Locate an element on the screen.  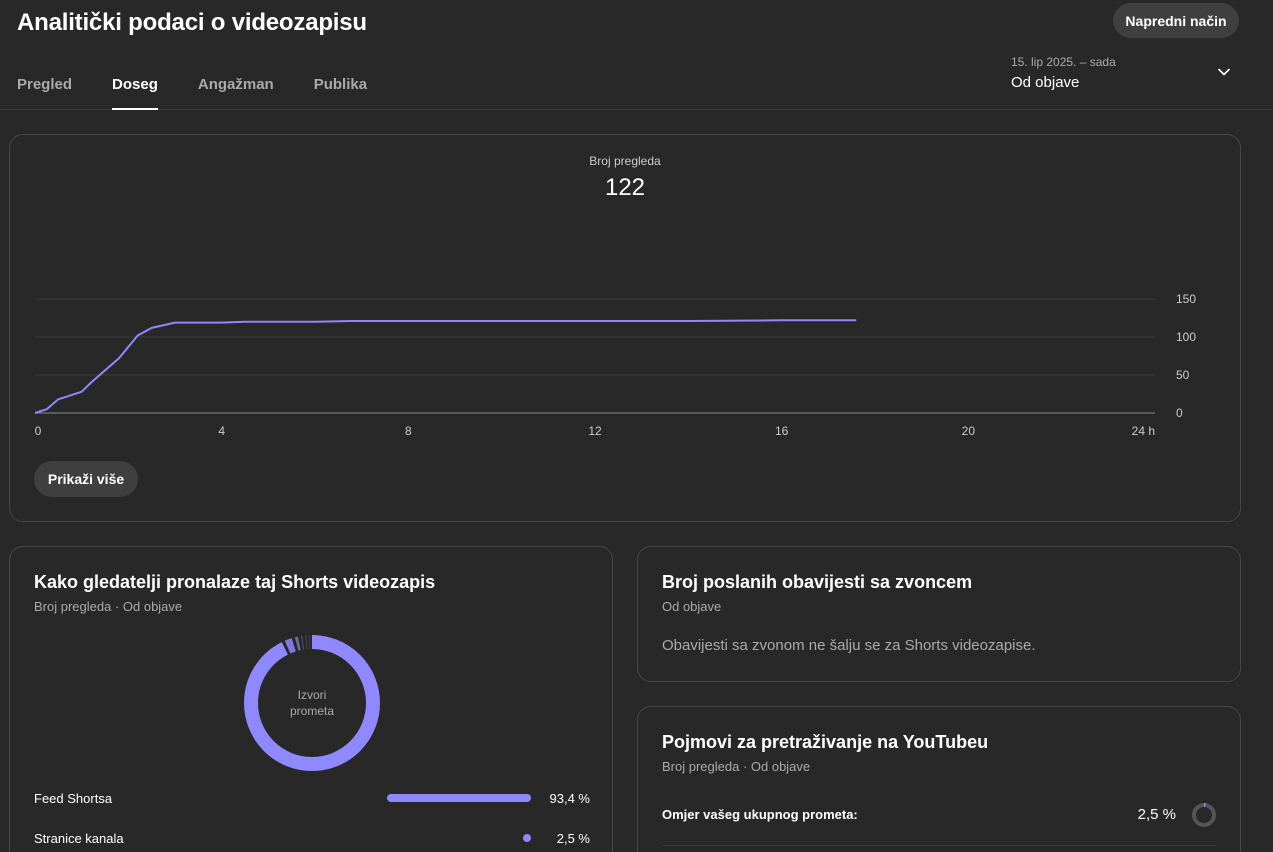
date-range-text: 15. lip 2025. – sada is located at coordinates (1063, 62).